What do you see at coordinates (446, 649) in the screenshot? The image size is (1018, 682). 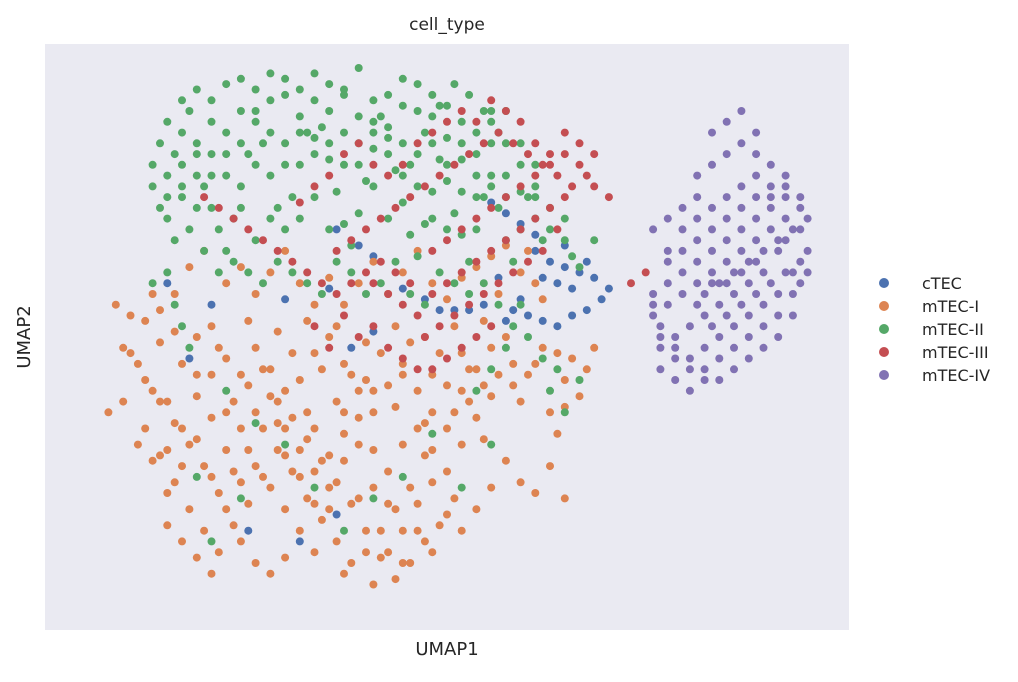 I see `x-axis-label: UMAP1` at bounding box center [446, 649].